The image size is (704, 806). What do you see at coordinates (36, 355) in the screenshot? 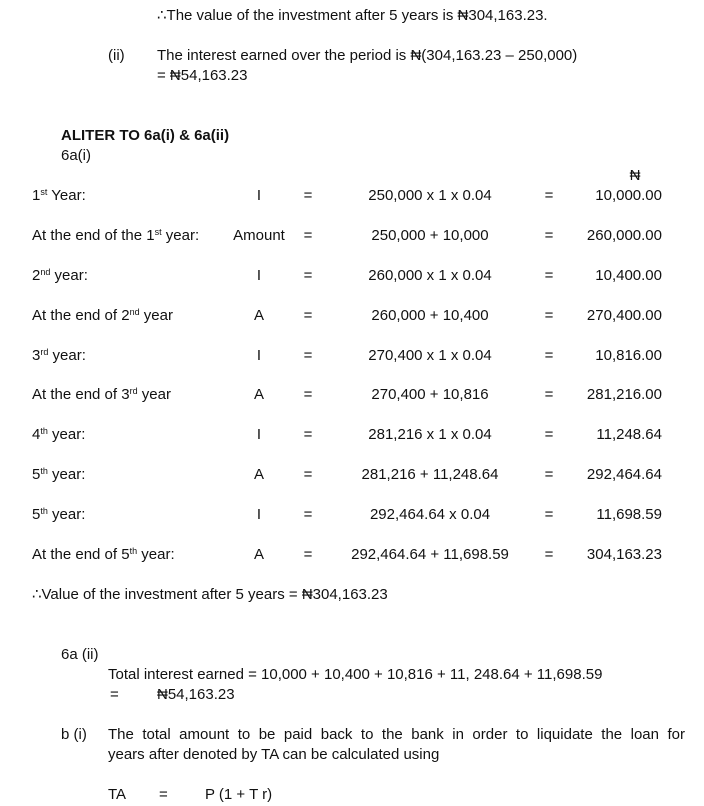
I see `label-text: 3` at bounding box center [36, 355].